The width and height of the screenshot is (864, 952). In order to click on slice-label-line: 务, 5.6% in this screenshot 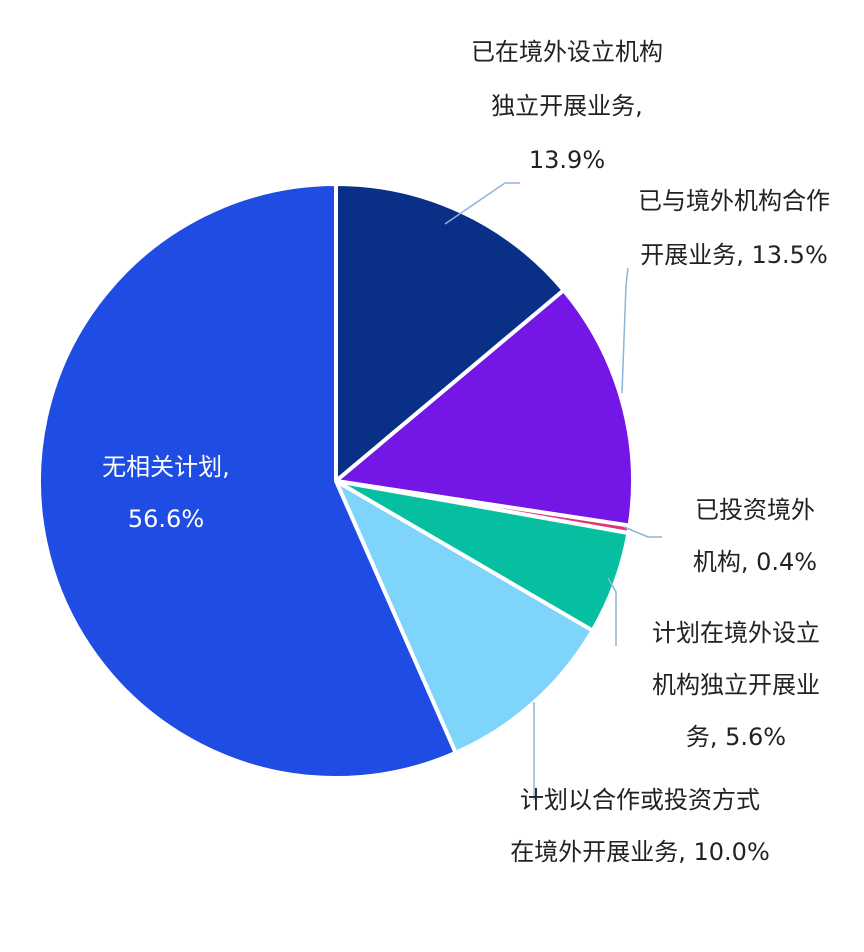, I will do `click(736, 737)`.